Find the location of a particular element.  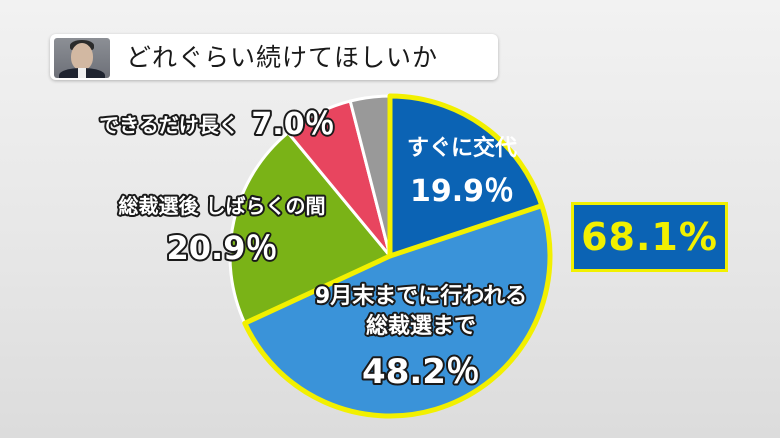

portrait-shirt is located at coordinates (82, 73).